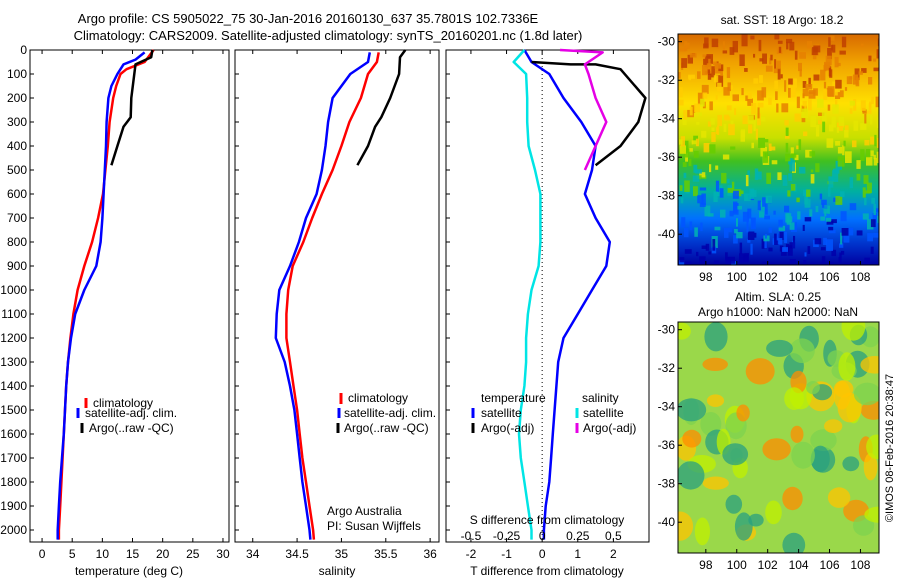 The height and width of the screenshot is (580, 900). What do you see at coordinates (17, 122) in the screenshot?
I see `y-tick-label: 300` at bounding box center [17, 122].